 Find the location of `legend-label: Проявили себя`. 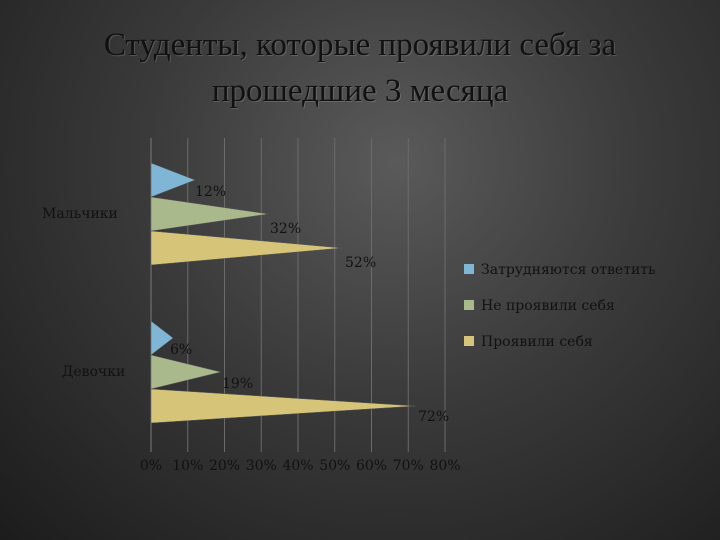

legend-label: Проявили себя is located at coordinates (537, 342).